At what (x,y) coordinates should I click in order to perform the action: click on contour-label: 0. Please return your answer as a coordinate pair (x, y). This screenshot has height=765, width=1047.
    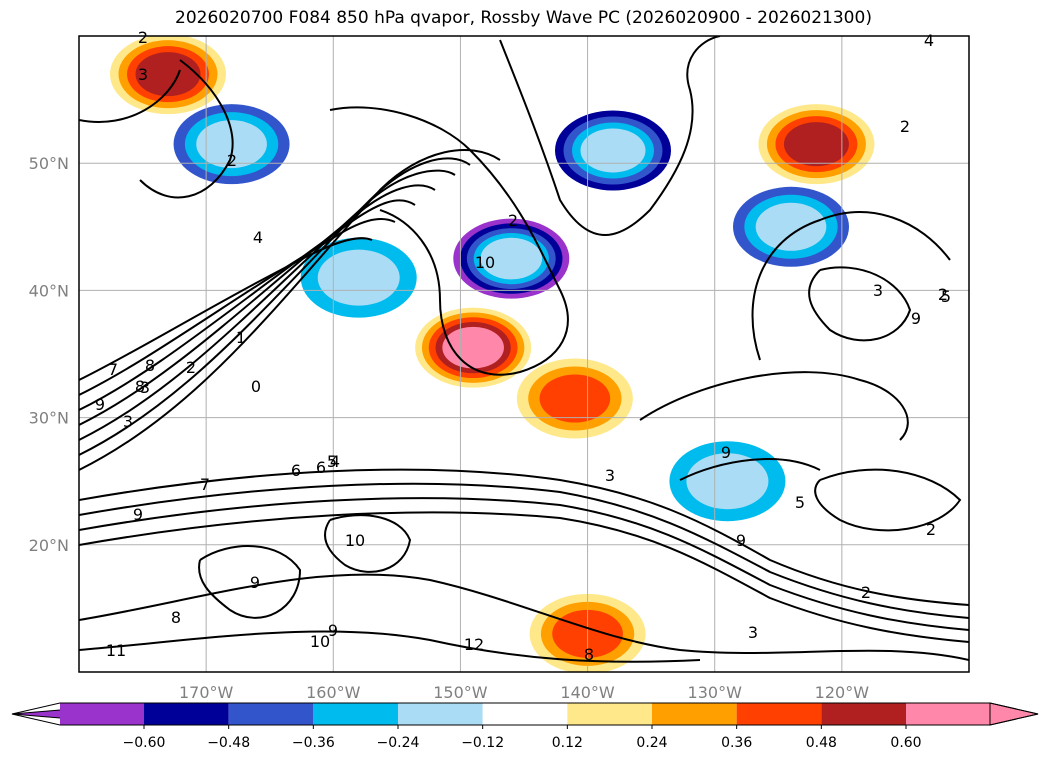
    Looking at the image, I should click on (256, 386).